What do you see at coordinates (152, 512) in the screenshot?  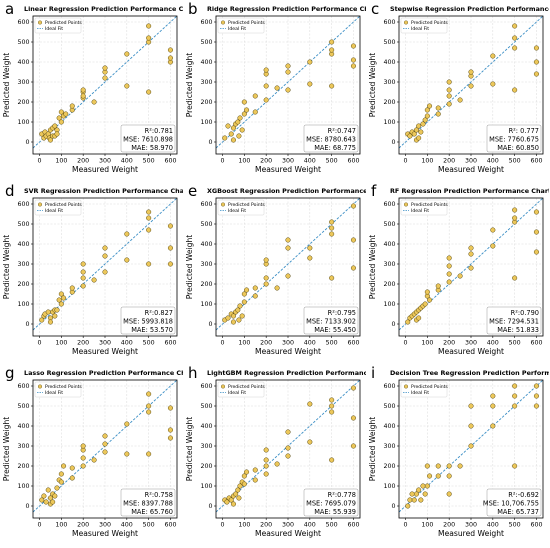 I see `mae-value: MAE: 65.760` at bounding box center [152, 512].